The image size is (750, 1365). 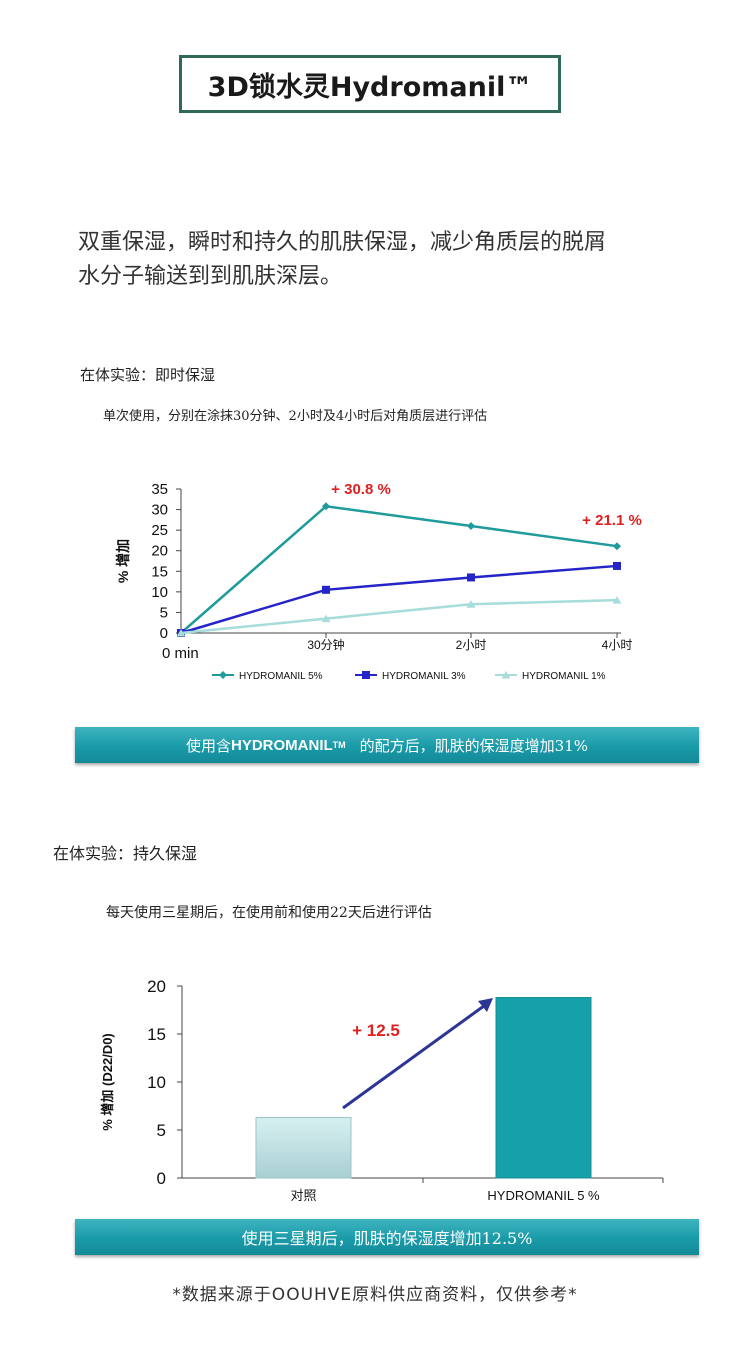 I want to click on y-tick-label: 30, so click(x=159, y=510).